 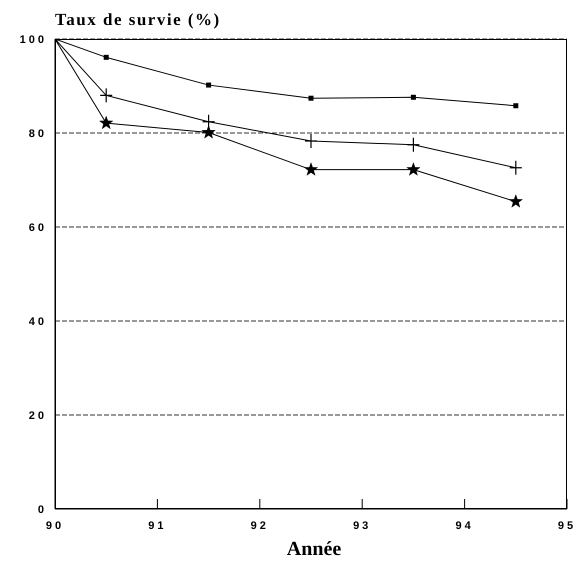 I want to click on x-axis-title: Année, so click(x=314, y=549).